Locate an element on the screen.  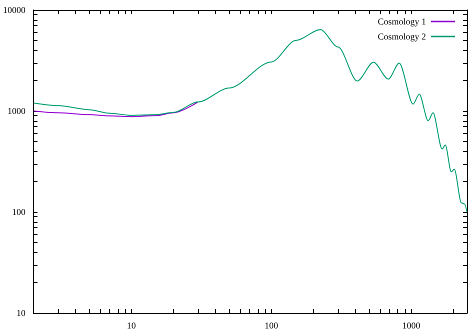
x-tick-label: 1000 is located at coordinates (411, 325).